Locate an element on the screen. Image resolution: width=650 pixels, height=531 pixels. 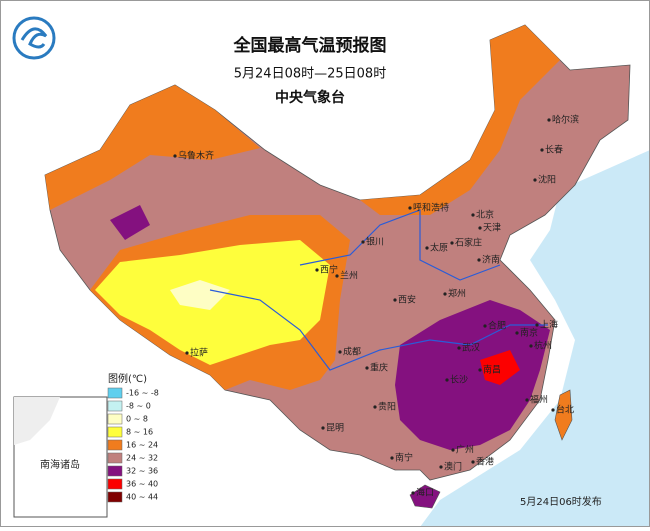
city-label: 香港 is located at coordinates (485, 462).